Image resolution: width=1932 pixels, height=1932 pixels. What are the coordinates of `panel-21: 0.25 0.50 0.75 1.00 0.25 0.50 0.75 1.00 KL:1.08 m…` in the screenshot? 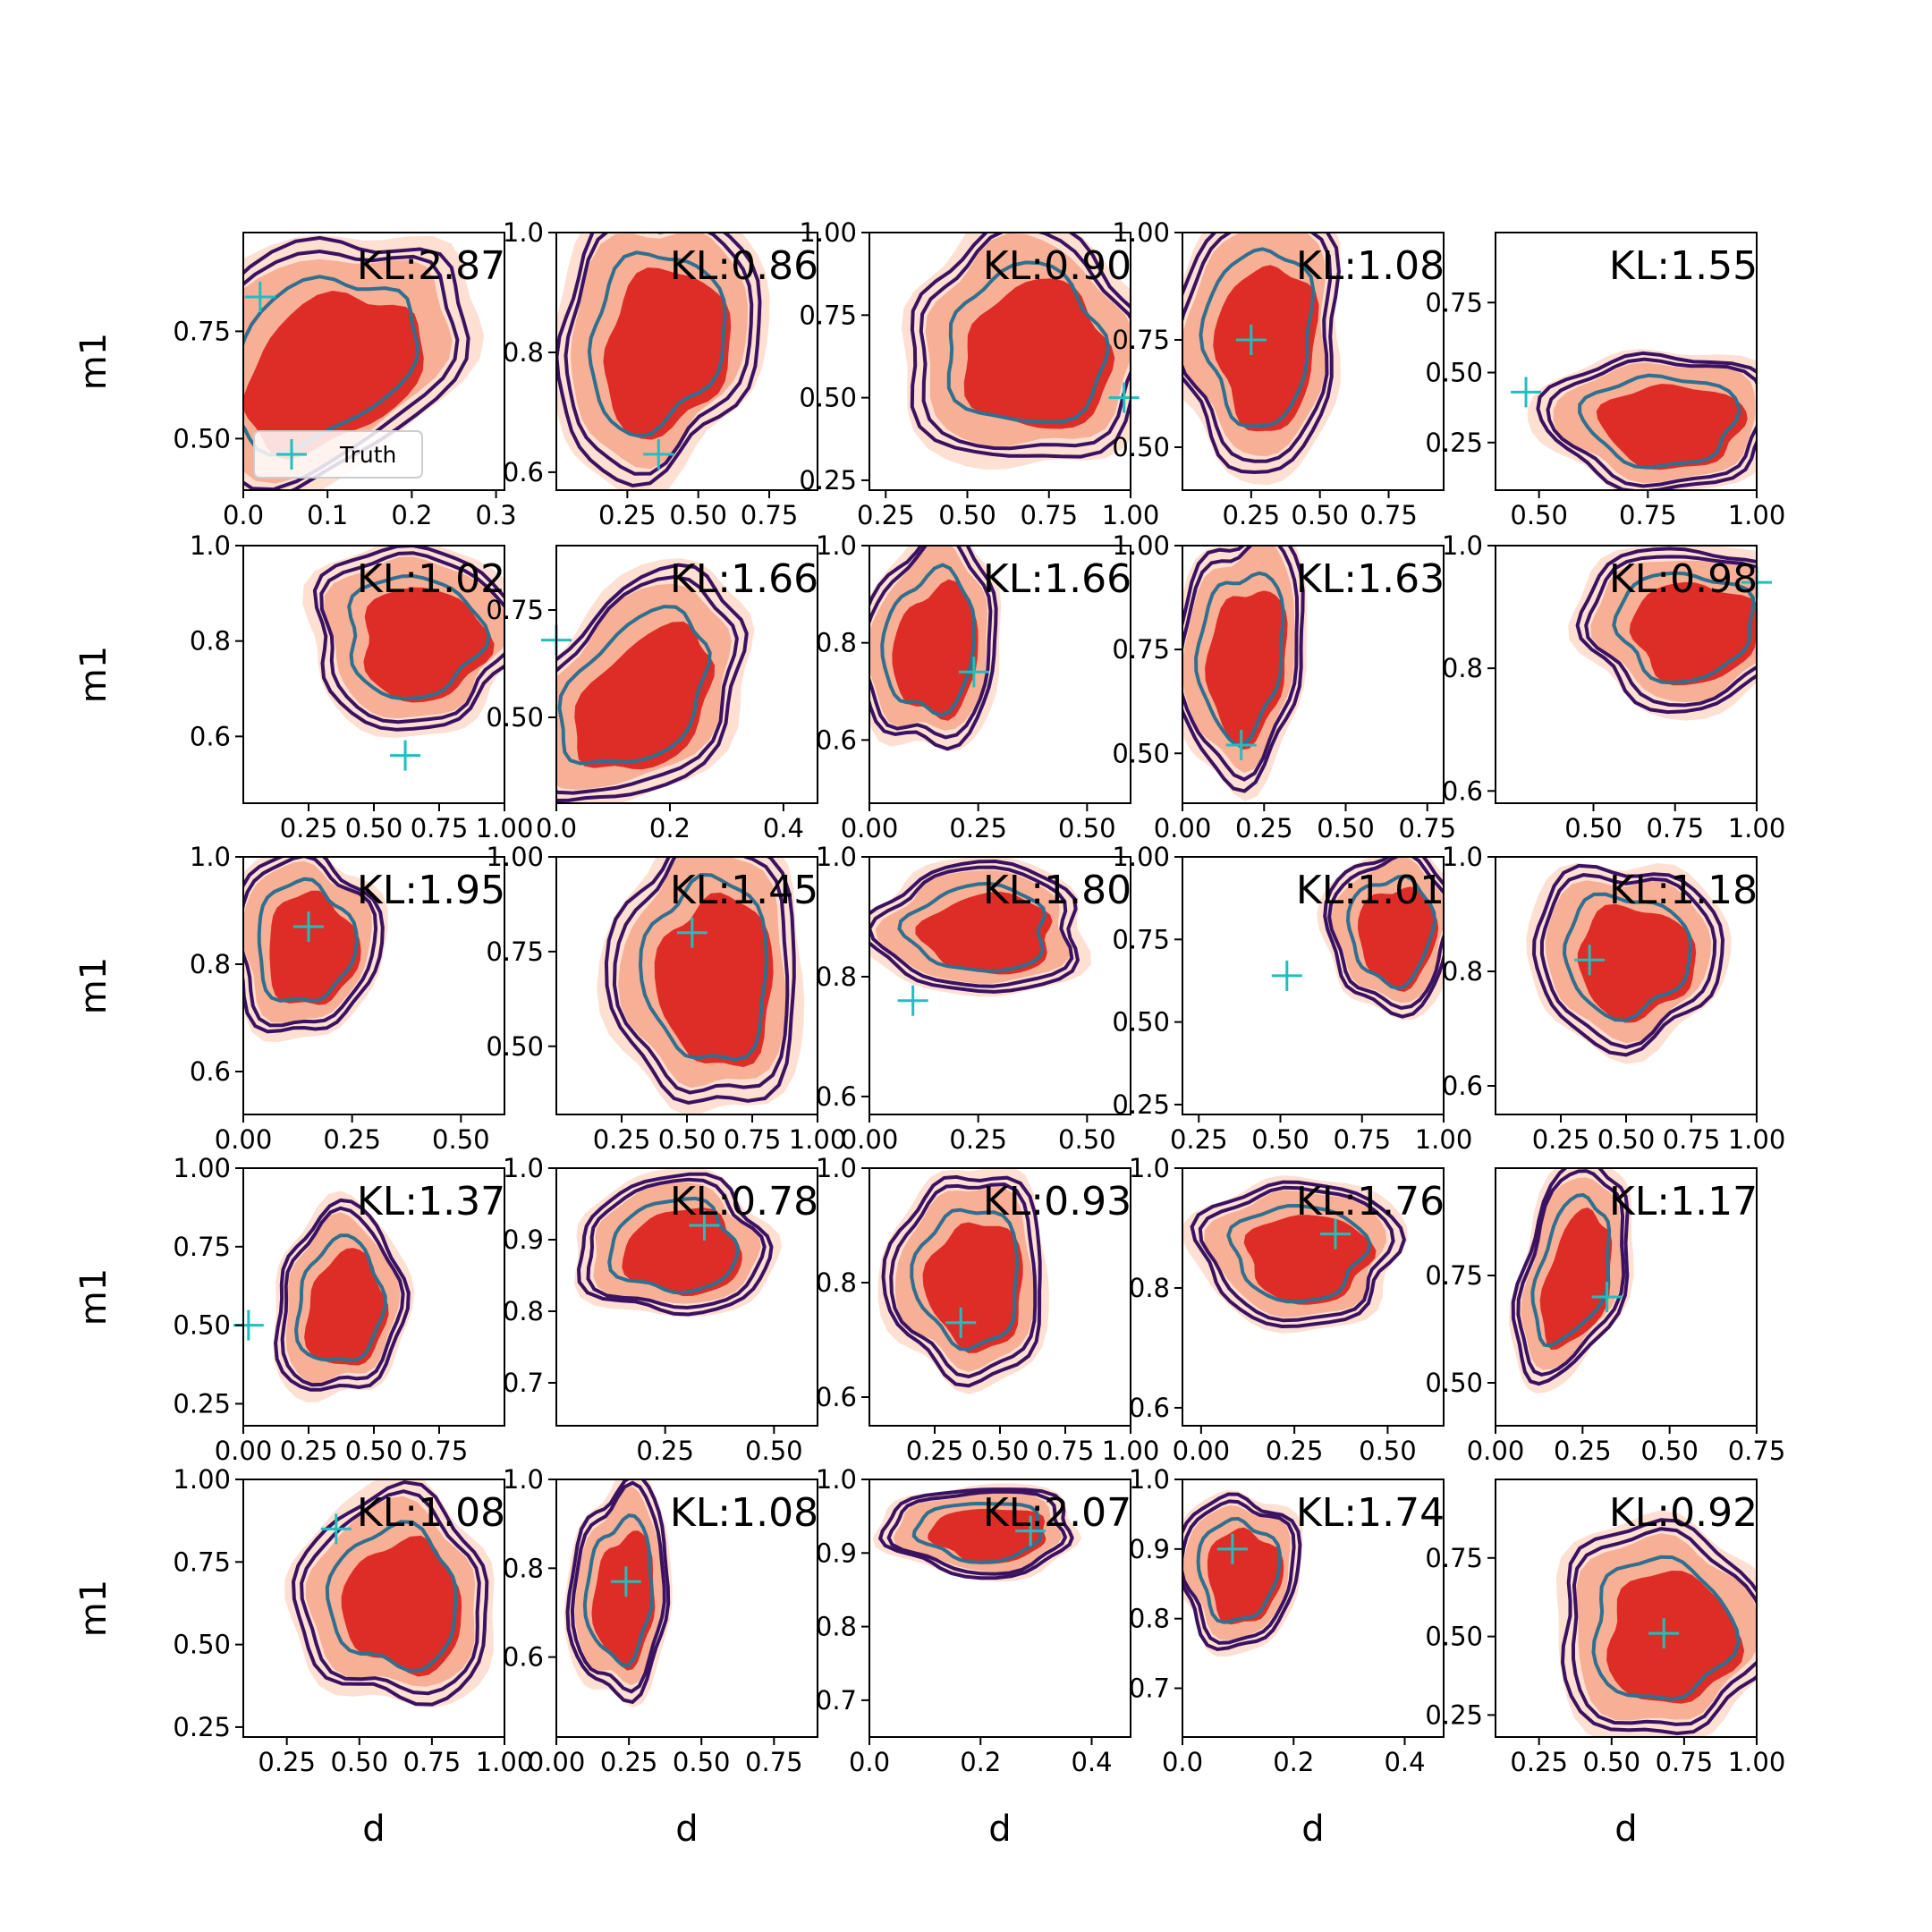 It's located at (303, 1657).